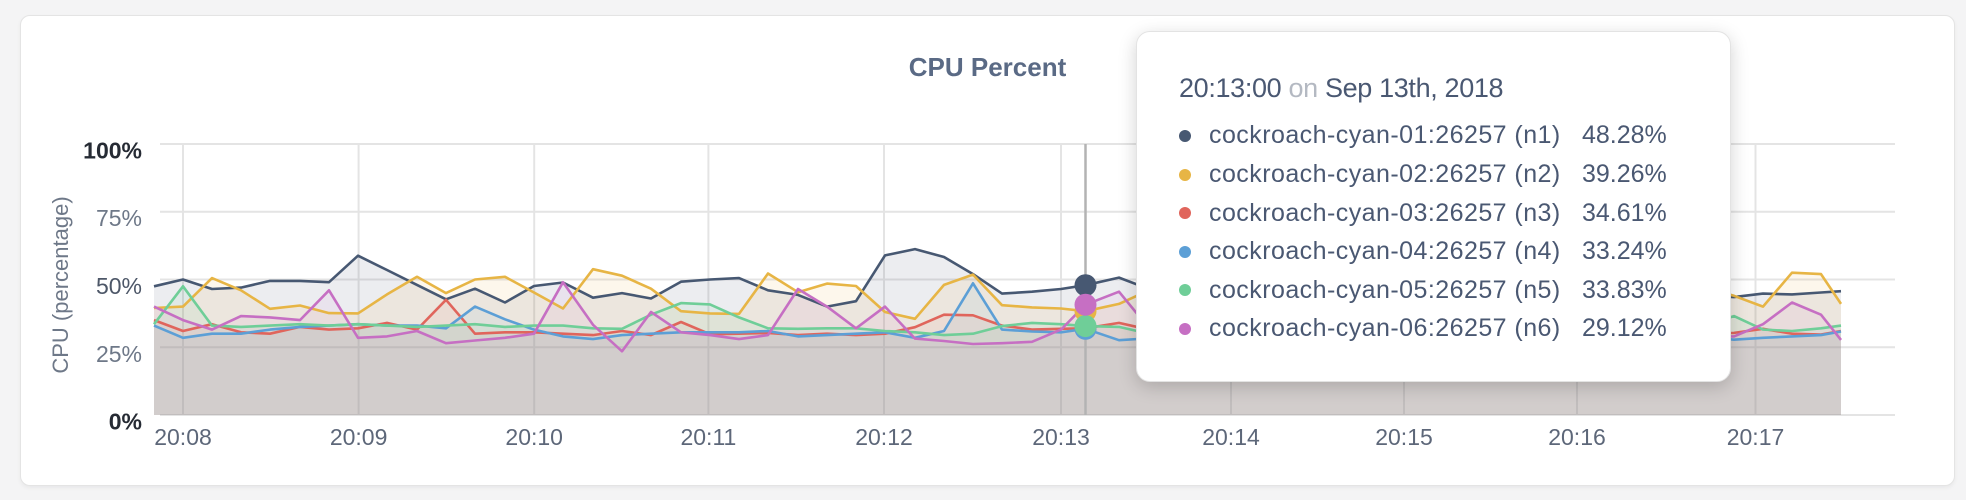  What do you see at coordinates (1061, 437) in the screenshot?
I see `svg-text: 20:13` at bounding box center [1061, 437].